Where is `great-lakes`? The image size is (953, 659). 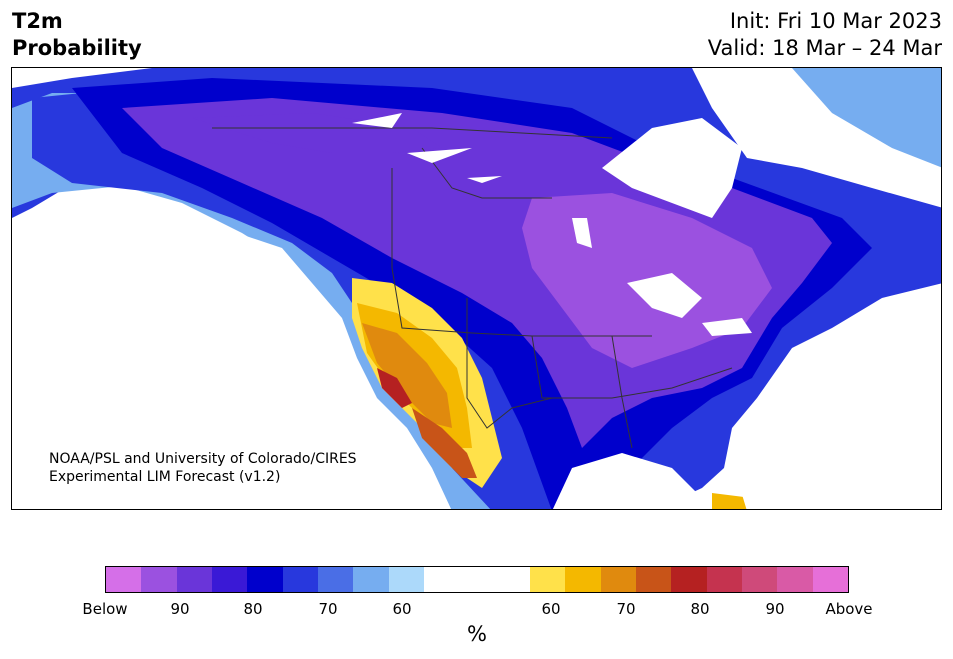
great-lakes is located at coordinates (552, 224).